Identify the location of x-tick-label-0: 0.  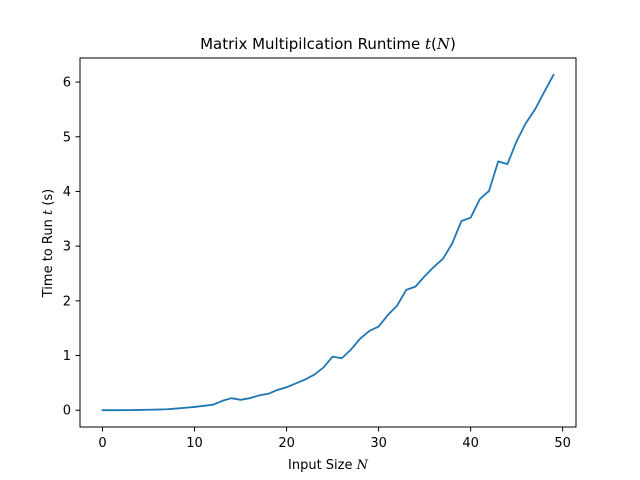
(102, 443).